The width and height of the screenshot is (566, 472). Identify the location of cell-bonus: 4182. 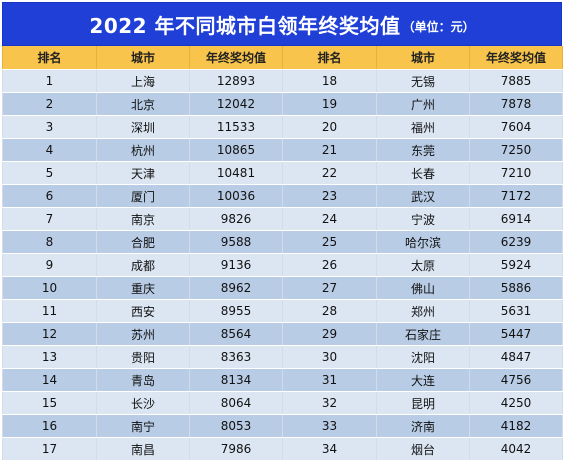
(516, 426).